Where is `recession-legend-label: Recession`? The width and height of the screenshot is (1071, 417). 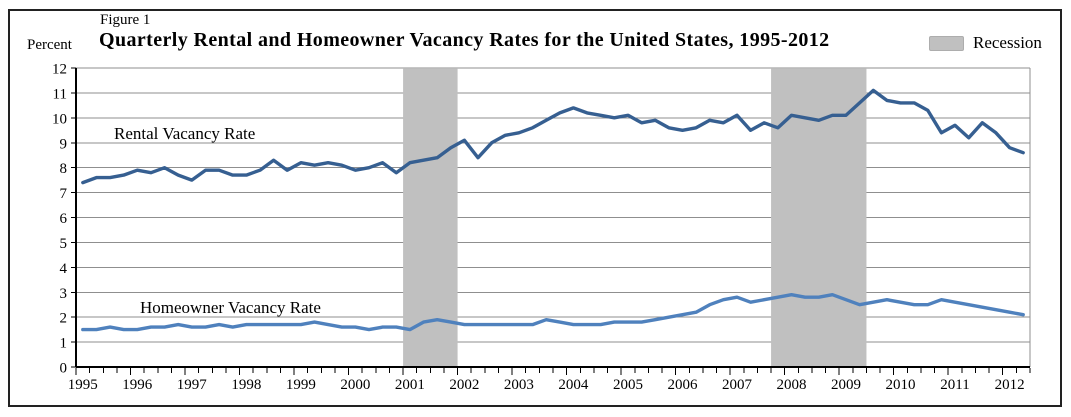
recession-legend-label: Recession is located at coordinates (1007, 42).